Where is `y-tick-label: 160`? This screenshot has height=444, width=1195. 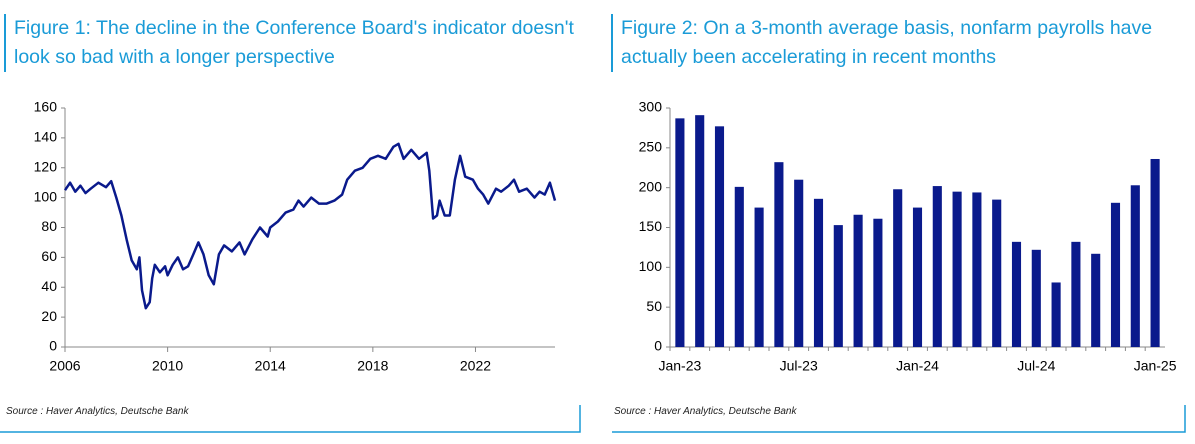 y-tick-label: 160 is located at coordinates (46, 107).